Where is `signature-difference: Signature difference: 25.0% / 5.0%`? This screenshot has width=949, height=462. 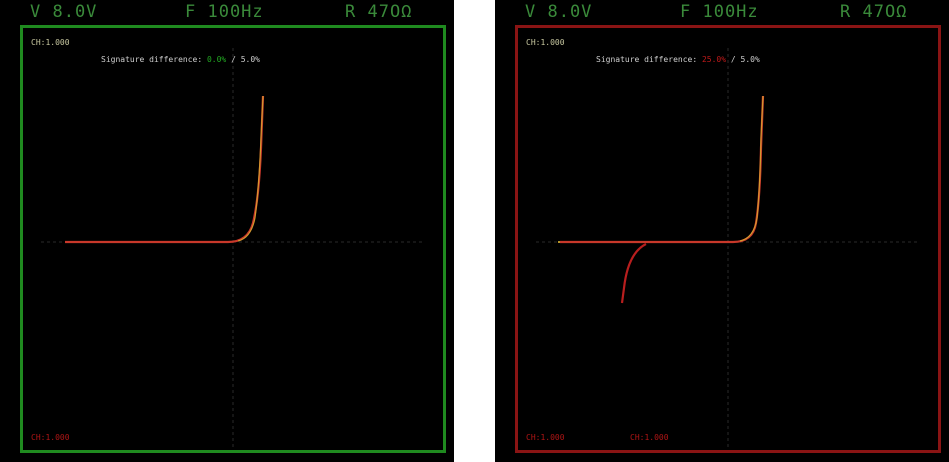 signature-difference: Signature difference: 25.0% / 5.0% is located at coordinates (678, 59).